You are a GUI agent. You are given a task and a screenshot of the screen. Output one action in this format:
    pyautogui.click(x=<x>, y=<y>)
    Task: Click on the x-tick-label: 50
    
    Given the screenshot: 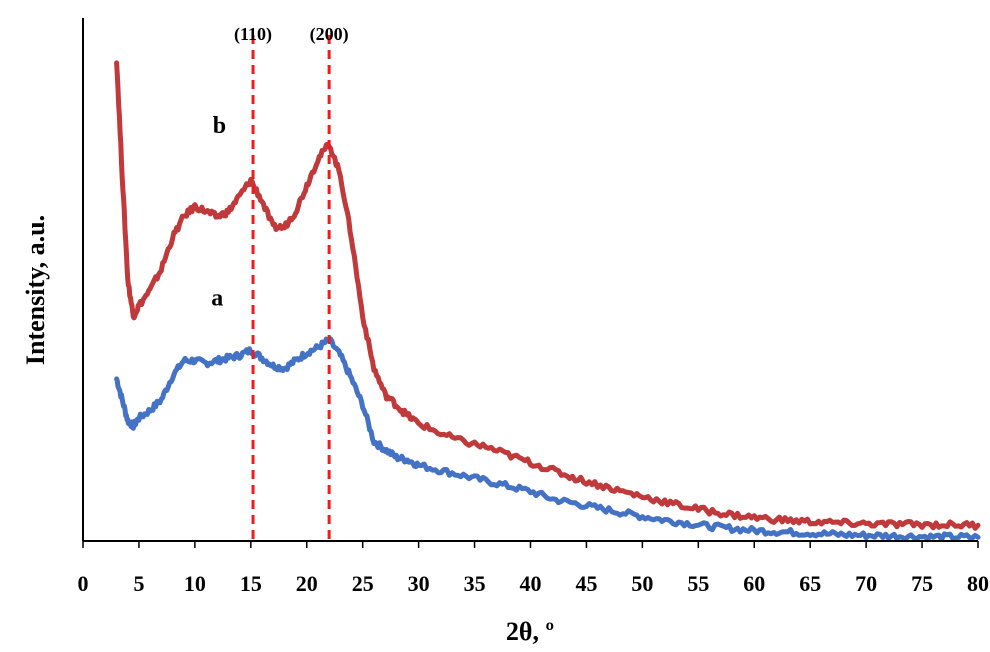 What is the action you would take?
    pyautogui.click(x=642, y=583)
    